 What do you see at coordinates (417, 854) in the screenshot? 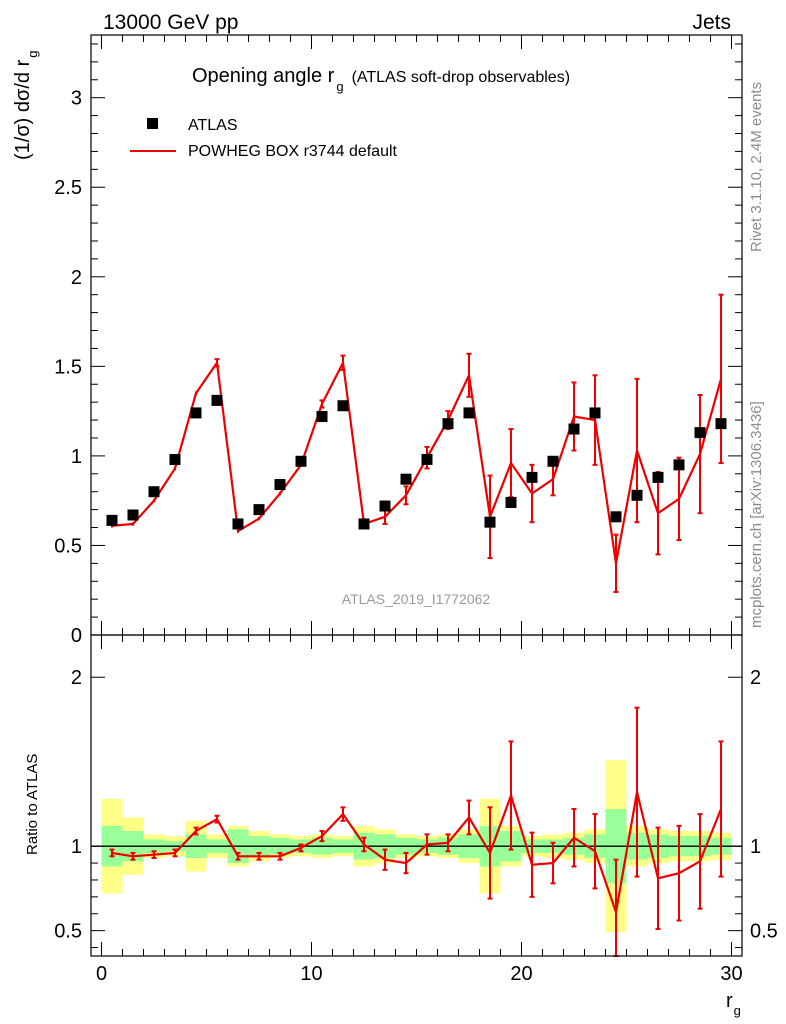
I see `ratio-mc-line` at bounding box center [417, 854].